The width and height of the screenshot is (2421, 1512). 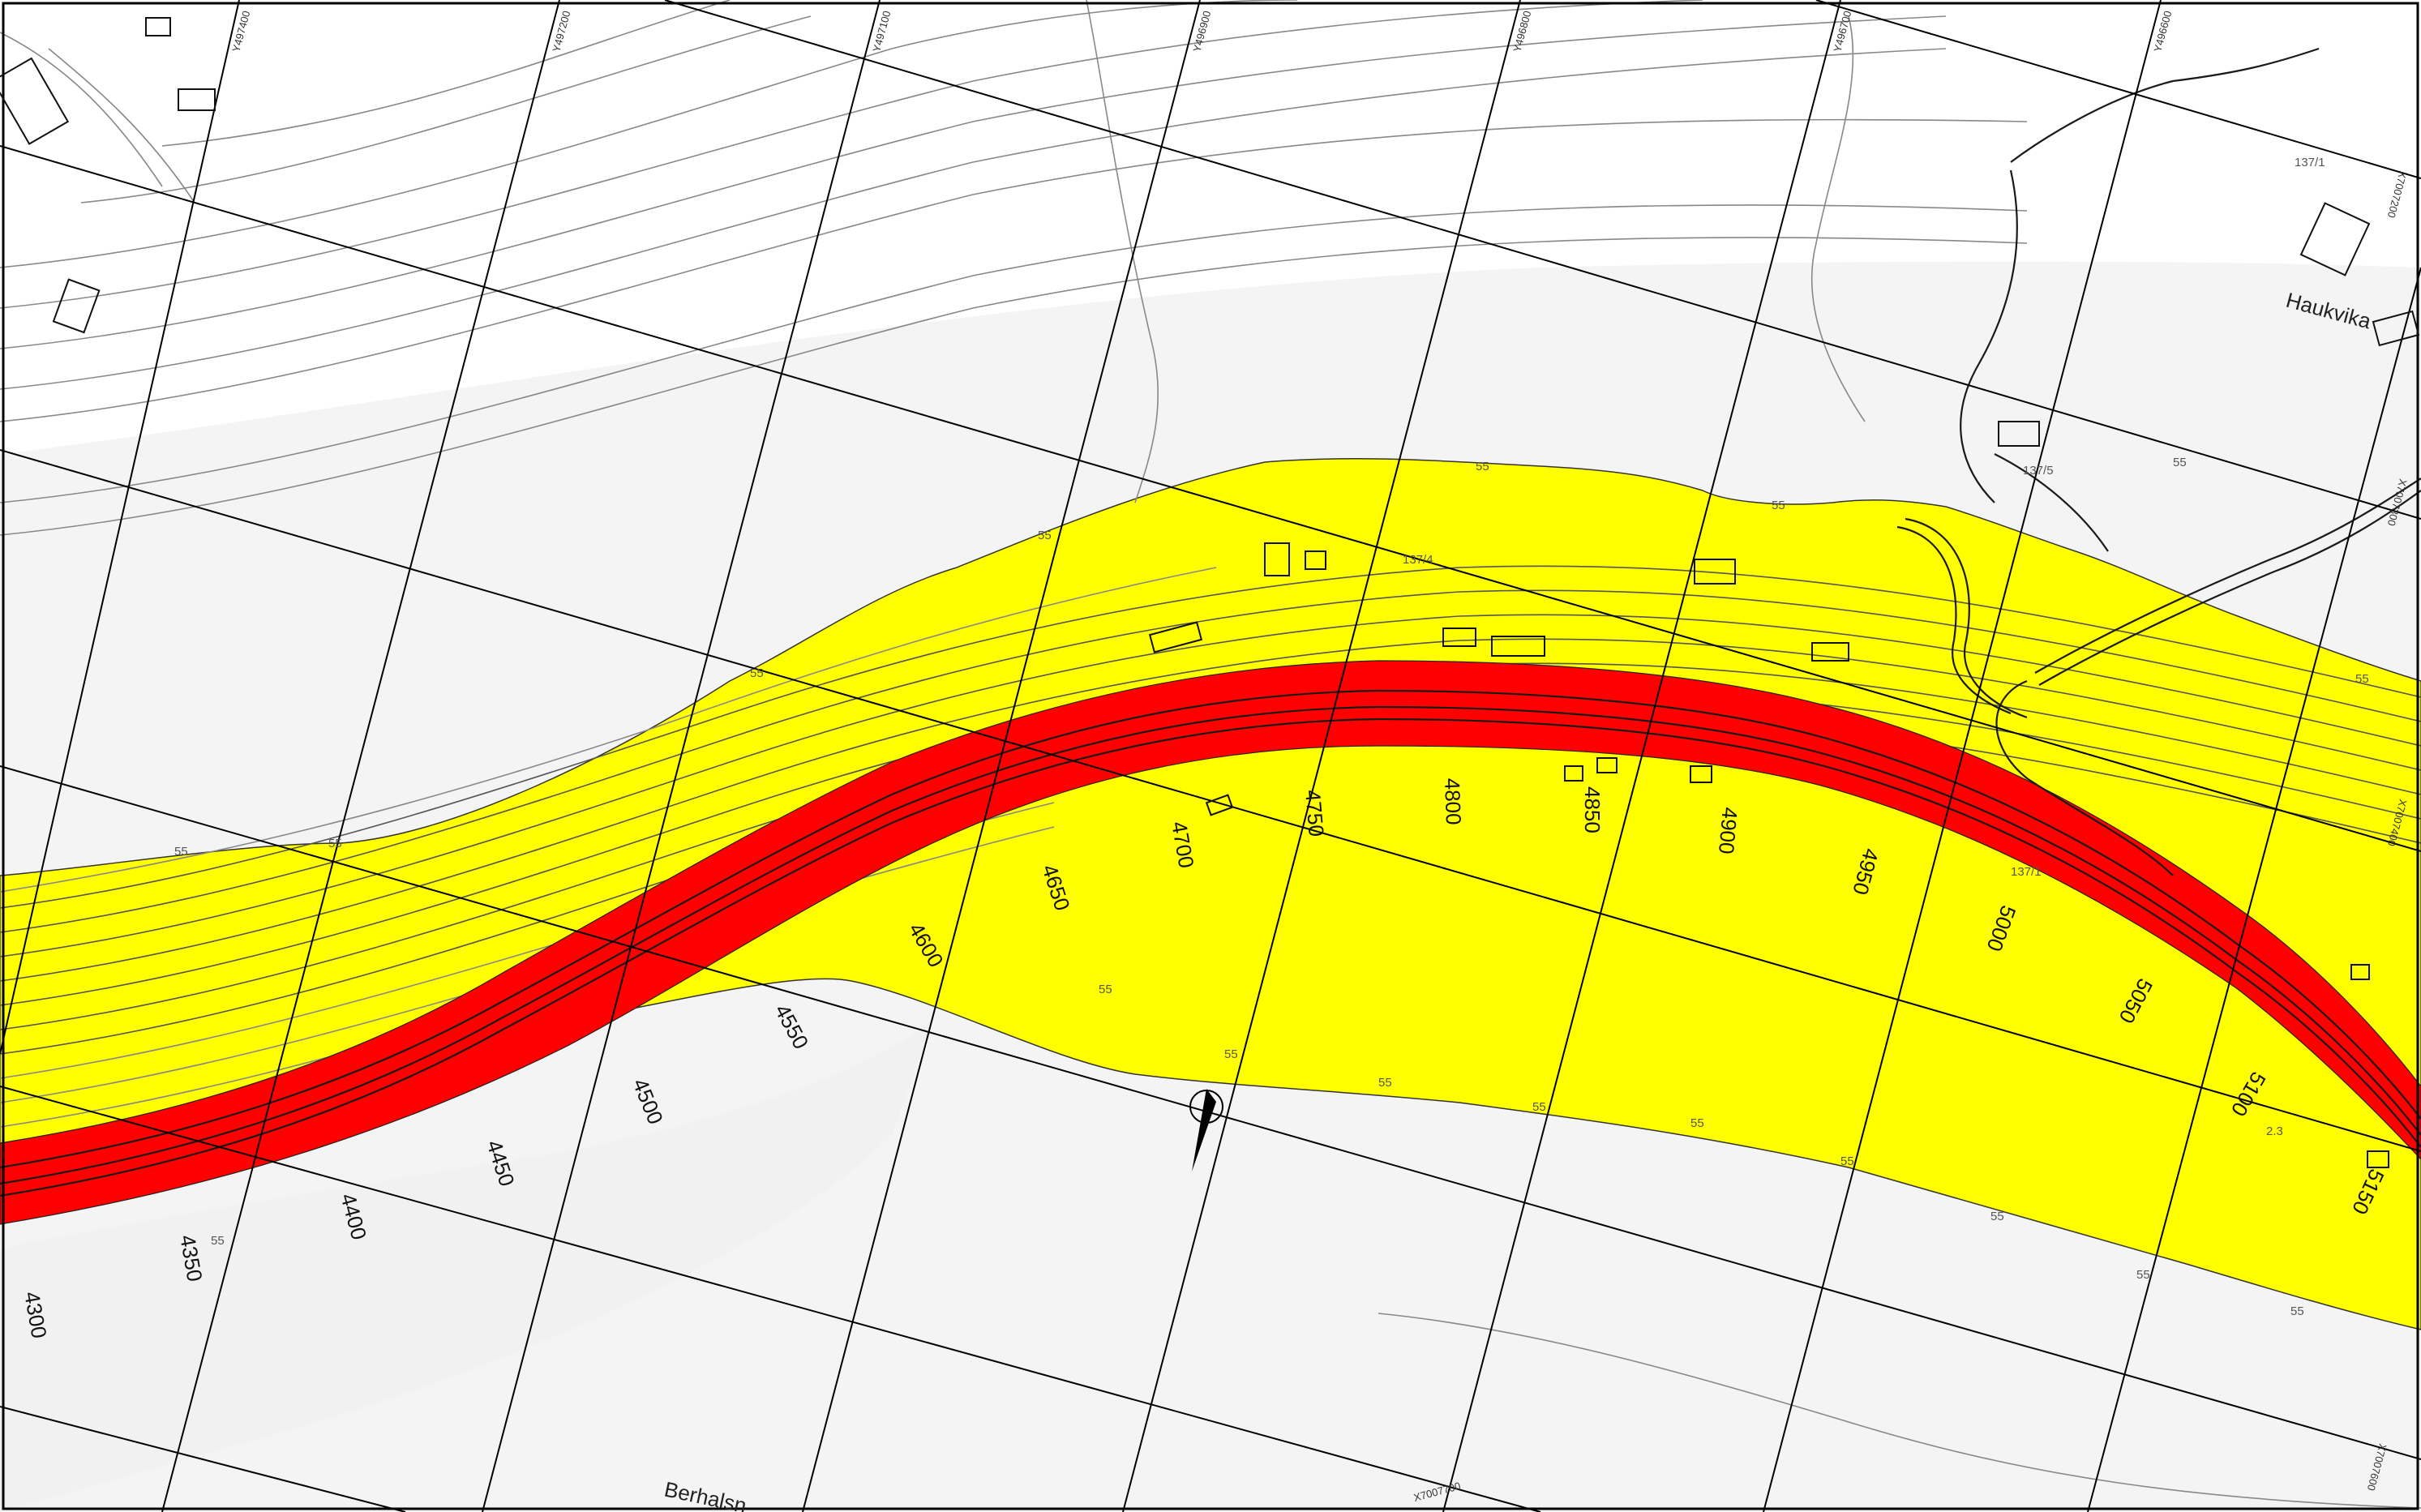 I want to click on parcel-label: 137/5, so click(x=2038, y=471).